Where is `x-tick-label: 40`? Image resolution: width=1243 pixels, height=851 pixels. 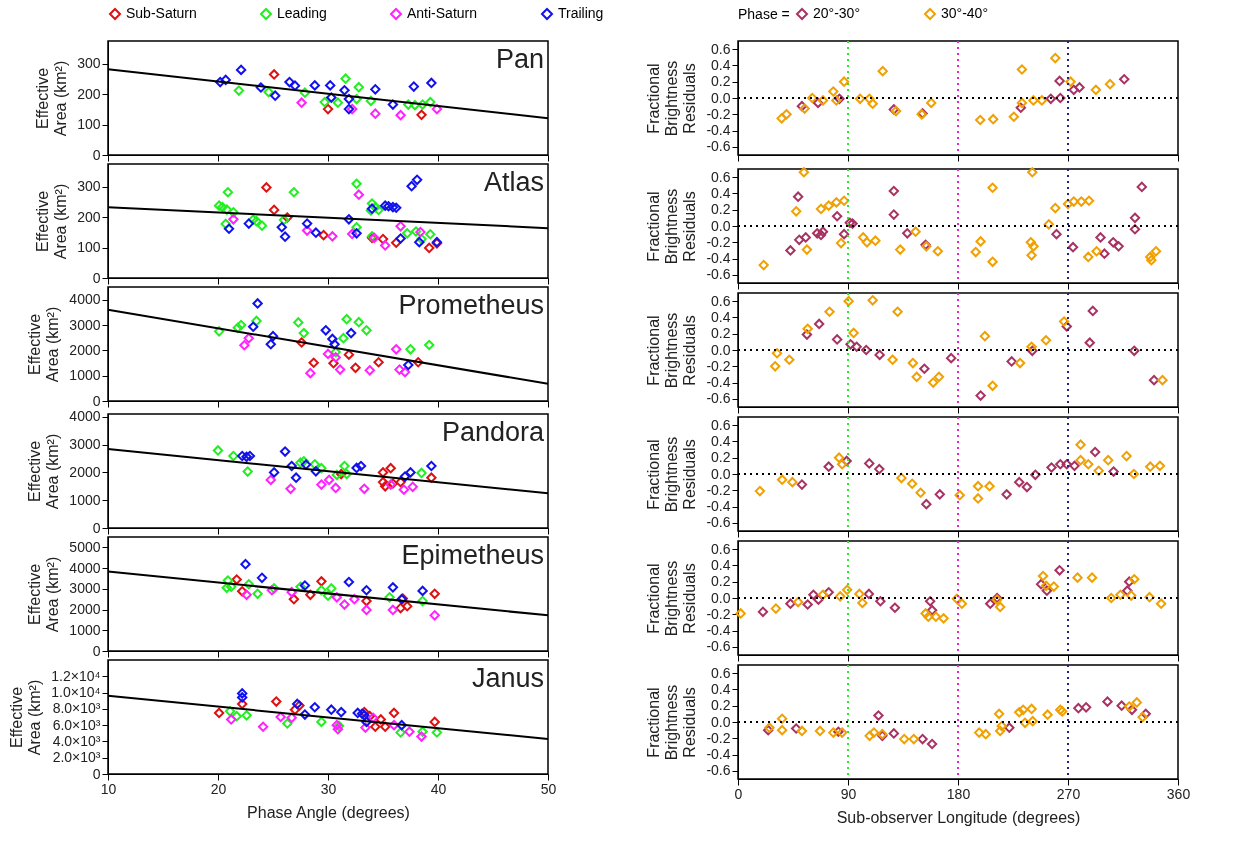
x-tick-label: 40 is located at coordinates (438, 788).